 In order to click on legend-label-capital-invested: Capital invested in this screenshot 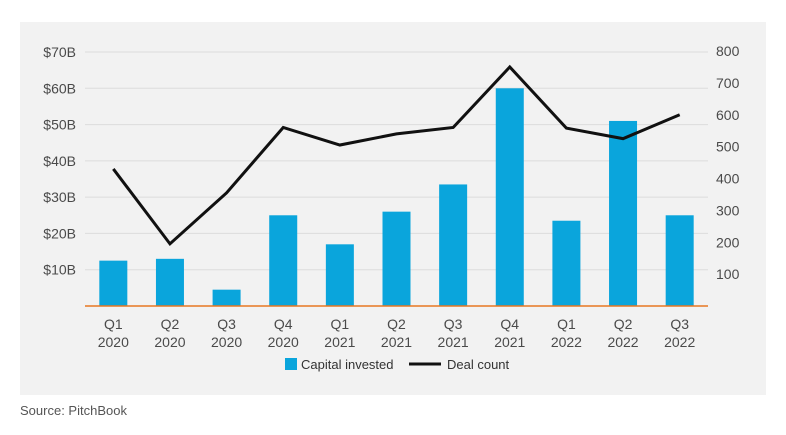, I will do `click(347, 364)`.